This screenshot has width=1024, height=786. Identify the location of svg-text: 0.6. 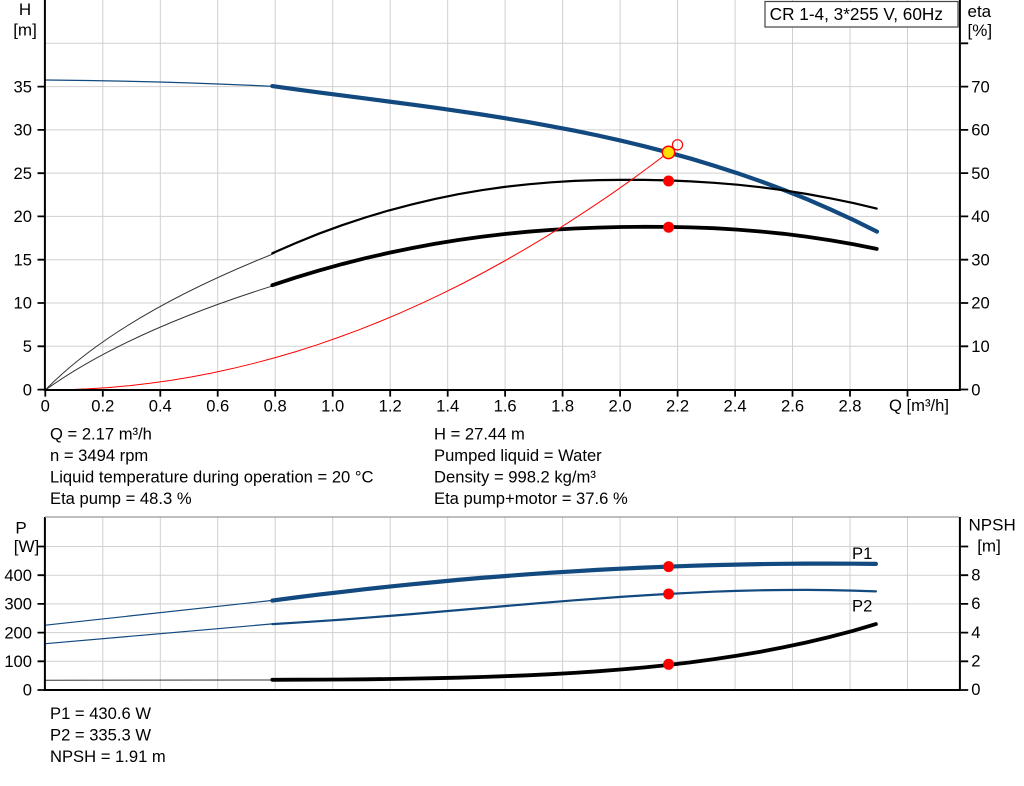
(217, 406).